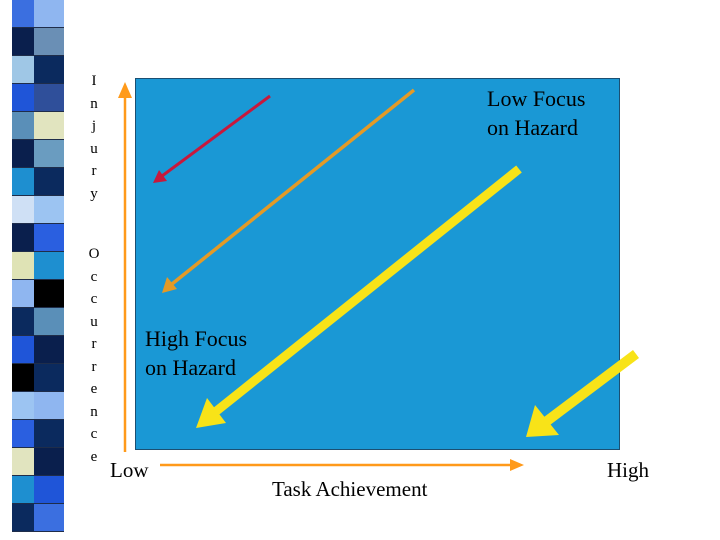  What do you see at coordinates (583, 393) in the screenshot?
I see `yellow-short-arrow` at bounding box center [583, 393].